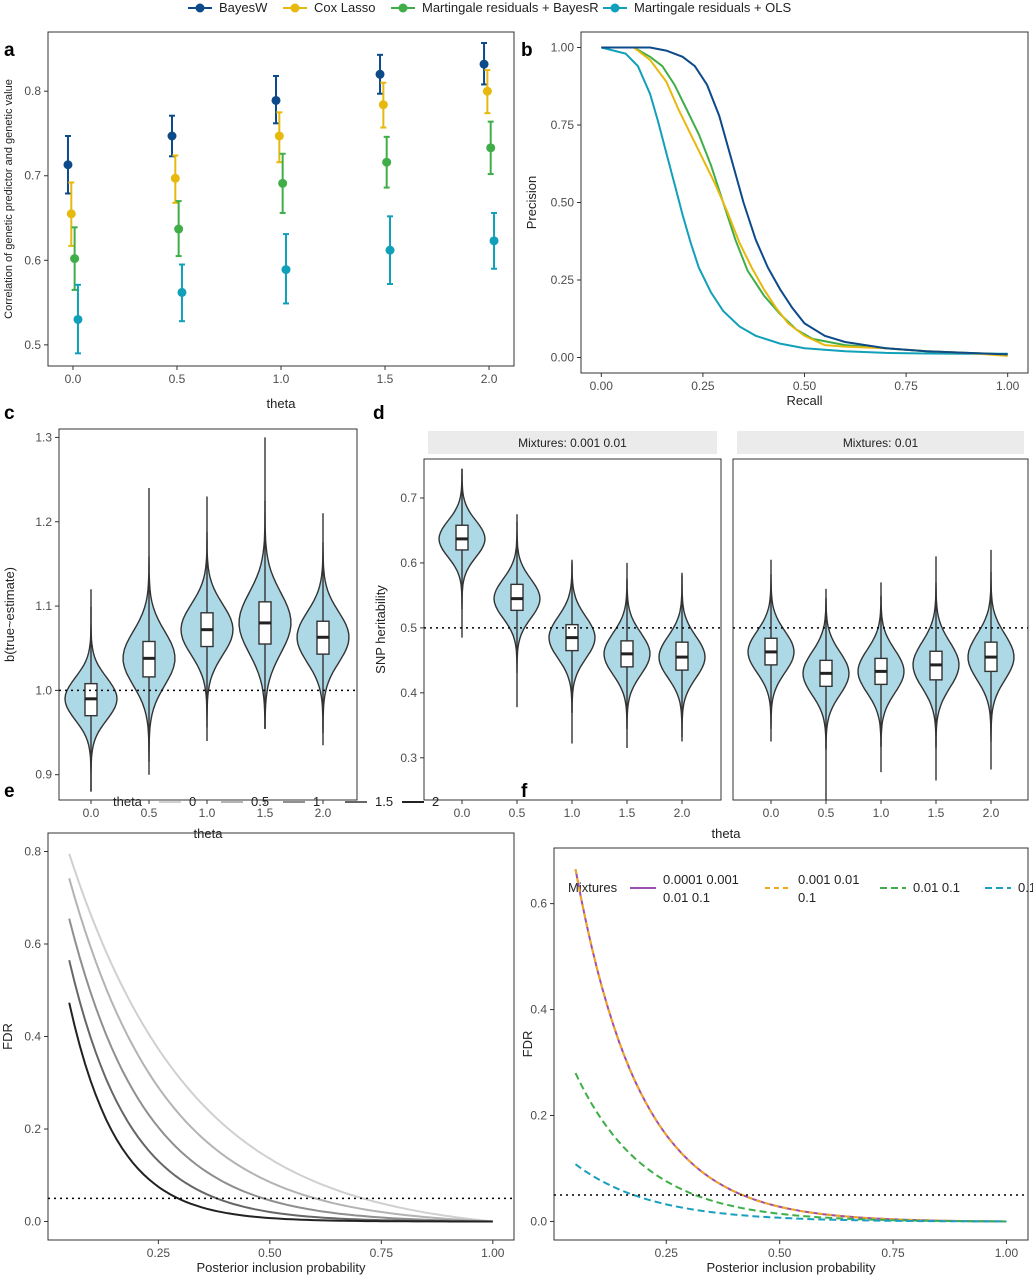  Describe the element at coordinates (43, 690) in the screenshot. I see `y-tick-label: 1.0` at that location.